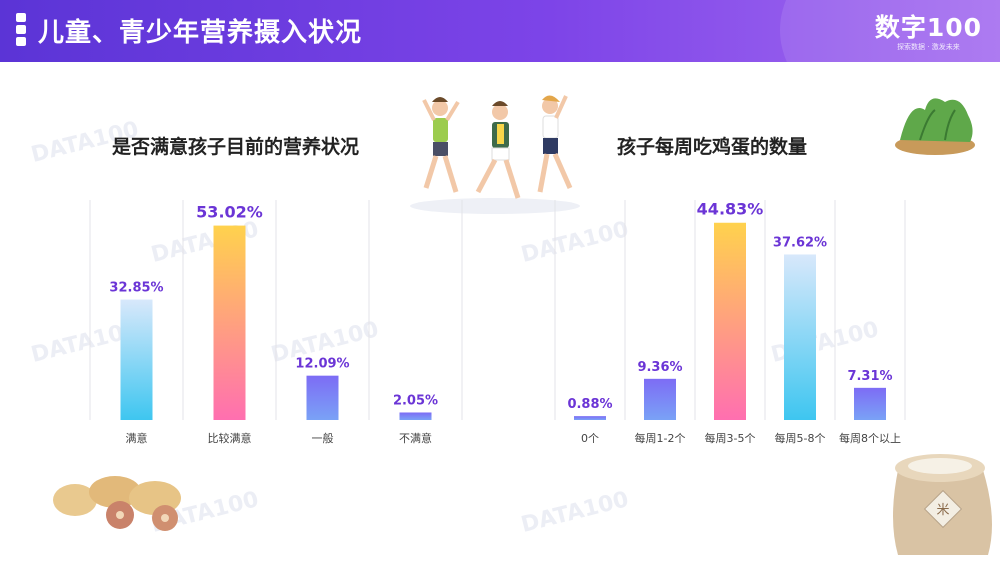 The height and width of the screenshot is (563, 1000). Describe the element at coordinates (575, 512) in the screenshot. I see `watermark: DATA100` at that location.